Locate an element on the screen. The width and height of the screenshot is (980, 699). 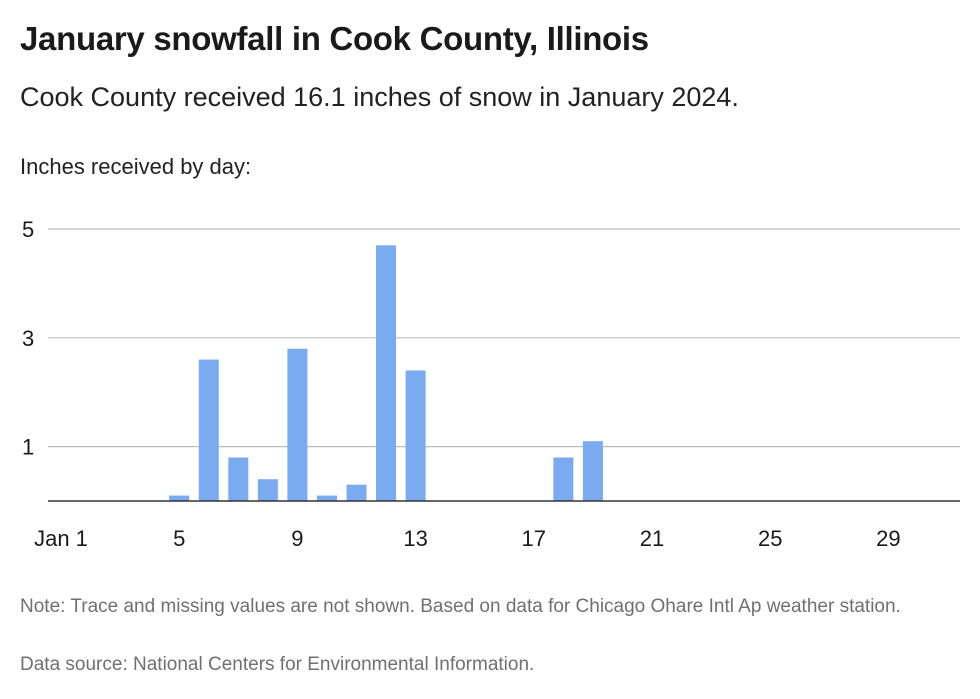
x-tick-label: 5 is located at coordinates (179, 538).